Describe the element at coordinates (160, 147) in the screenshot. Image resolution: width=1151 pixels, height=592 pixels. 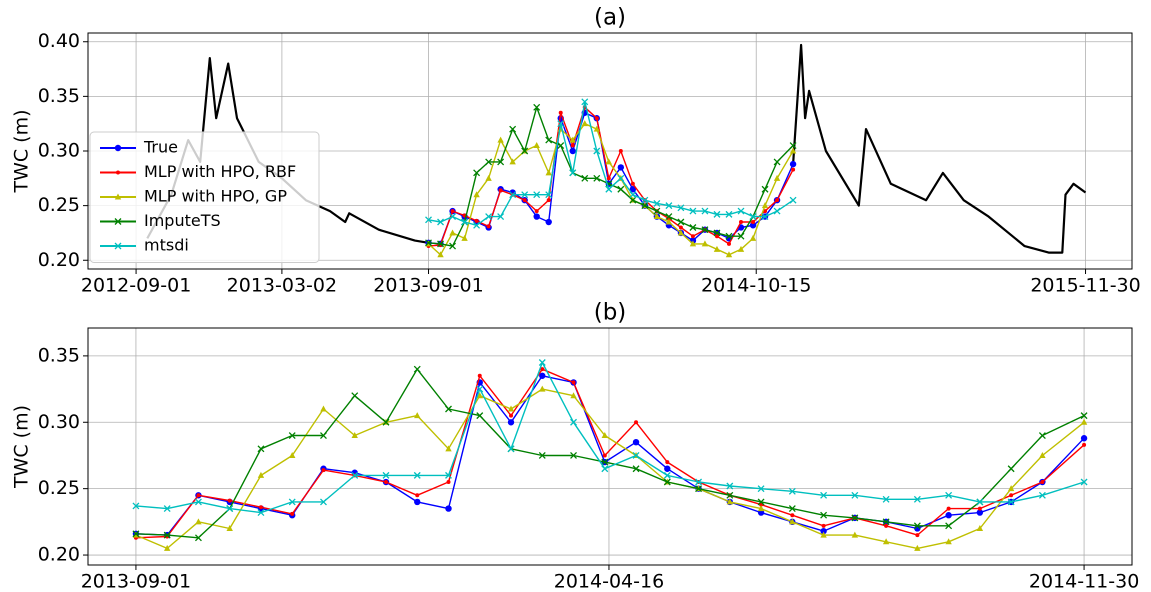
I see `legend-label: True` at that location.